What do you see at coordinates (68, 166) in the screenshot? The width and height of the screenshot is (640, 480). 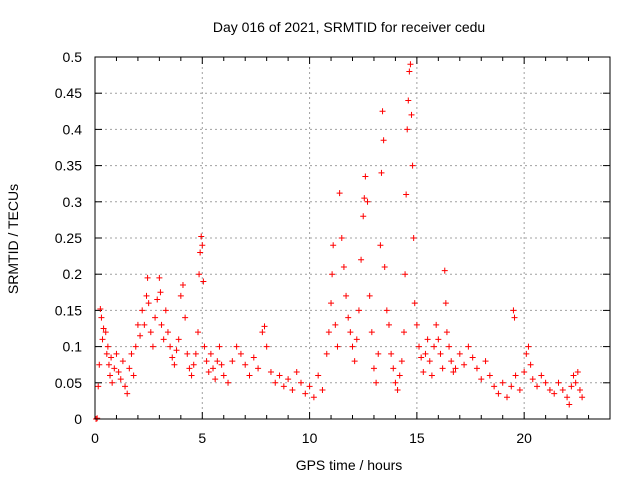 I see `y-tick-label: 0.35` at bounding box center [68, 166].